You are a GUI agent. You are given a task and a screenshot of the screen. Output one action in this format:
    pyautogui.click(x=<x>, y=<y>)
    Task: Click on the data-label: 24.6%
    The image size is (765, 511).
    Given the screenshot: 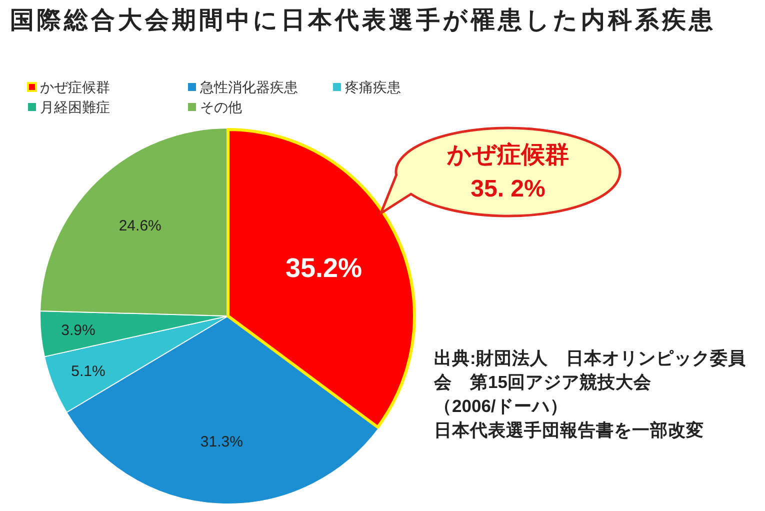 What is the action you would take?
    pyautogui.click(x=140, y=225)
    